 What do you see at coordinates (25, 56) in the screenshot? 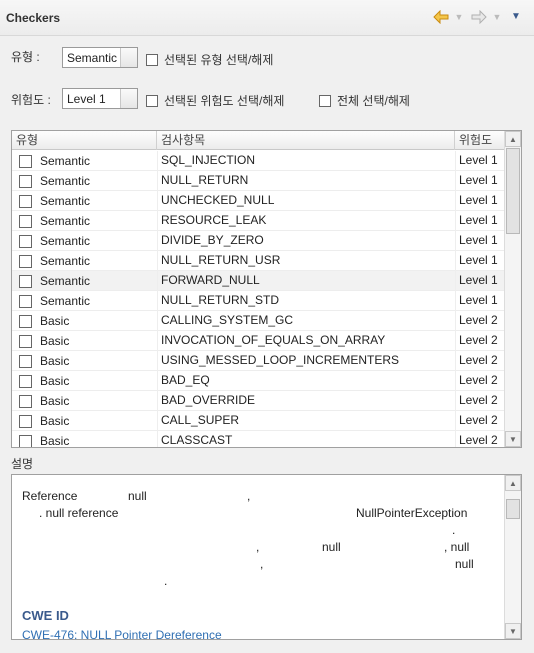
I see `type-filter-row: 유형 :` at bounding box center [25, 56].